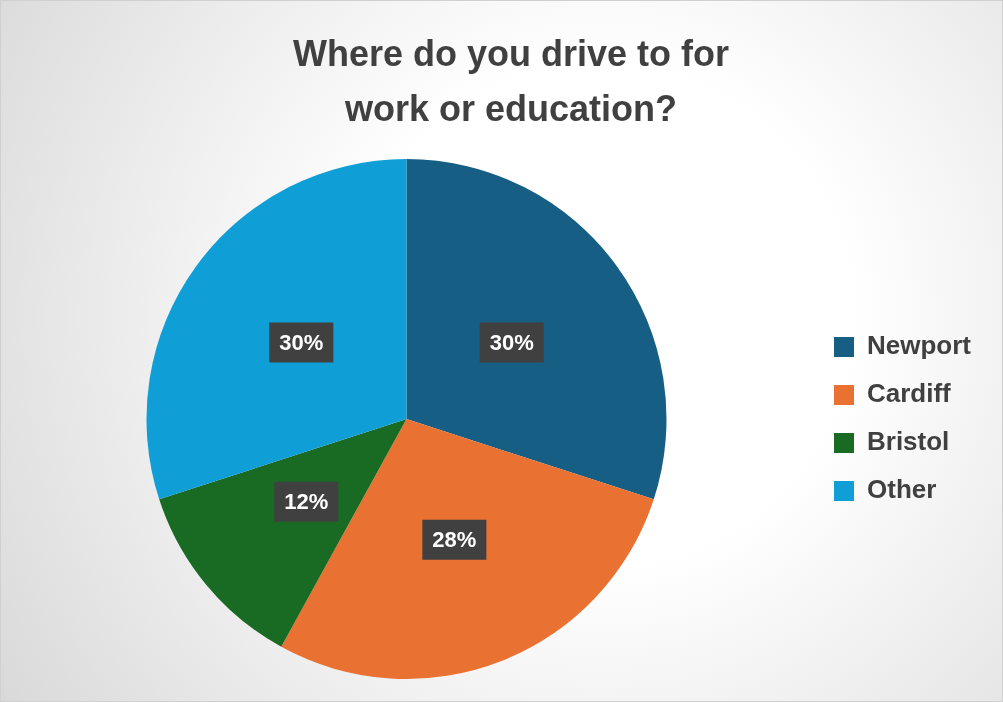 The width and height of the screenshot is (1003, 702). I want to click on legend-label: Newport, so click(919, 345).